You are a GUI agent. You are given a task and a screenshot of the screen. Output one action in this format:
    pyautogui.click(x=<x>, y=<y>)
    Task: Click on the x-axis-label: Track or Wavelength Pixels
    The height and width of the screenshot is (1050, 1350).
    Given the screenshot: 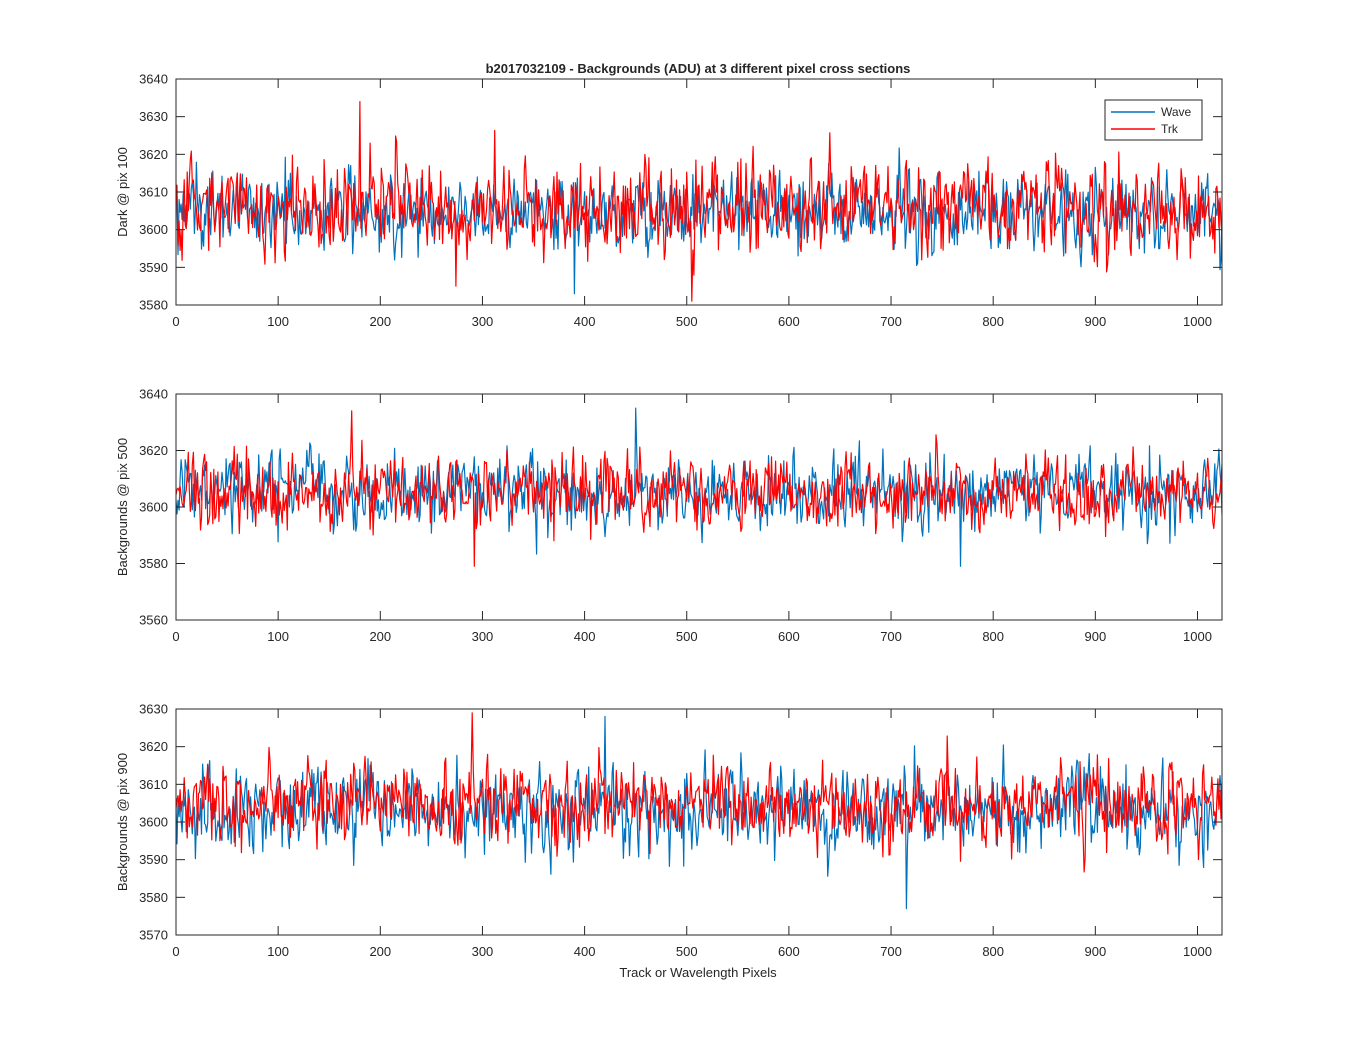 What is the action you would take?
    pyautogui.click(x=698, y=972)
    